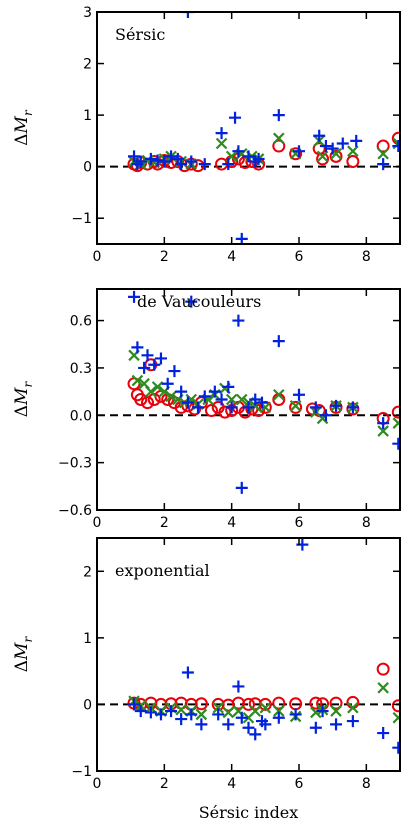 Image resolution: width=415 pixels, height=830 pixels. Describe the element at coordinates (162, 570) in the screenshot. I see `panel-annotation: exponential` at that location.